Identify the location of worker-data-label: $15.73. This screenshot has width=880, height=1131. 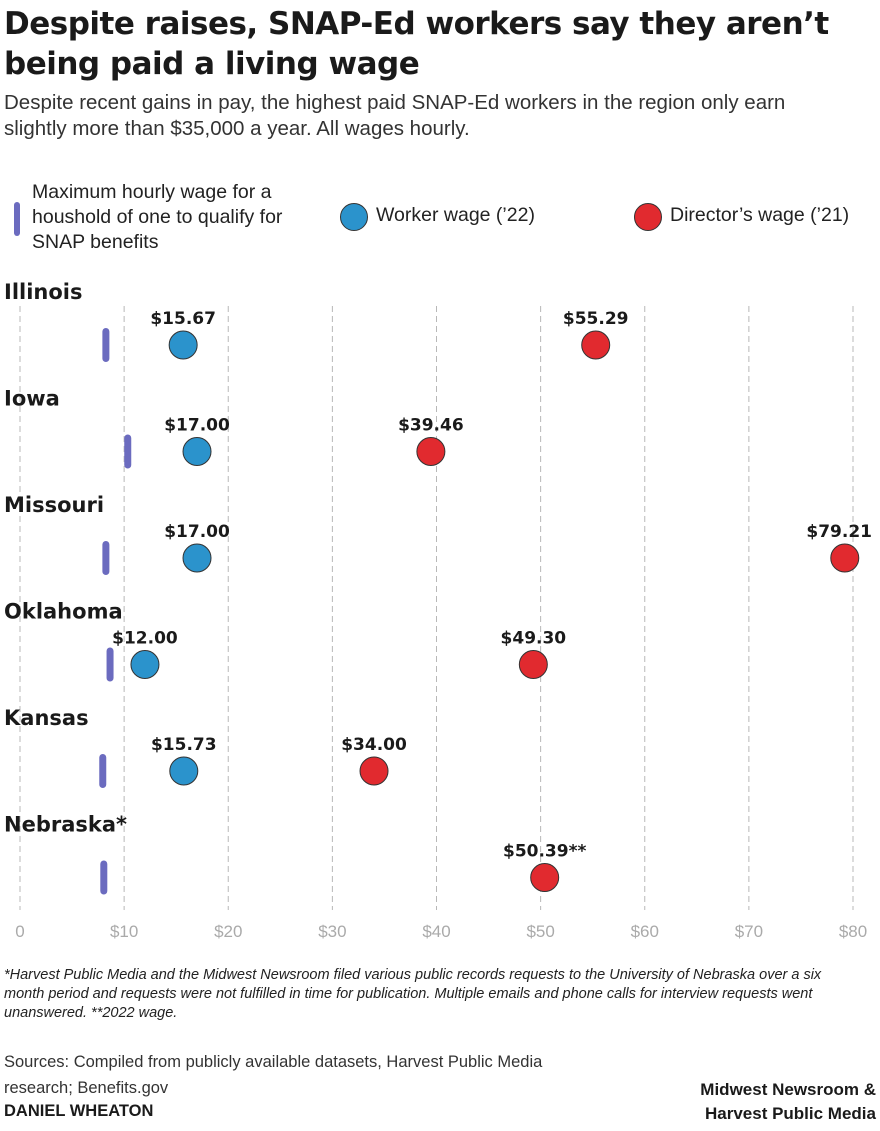
(184, 745).